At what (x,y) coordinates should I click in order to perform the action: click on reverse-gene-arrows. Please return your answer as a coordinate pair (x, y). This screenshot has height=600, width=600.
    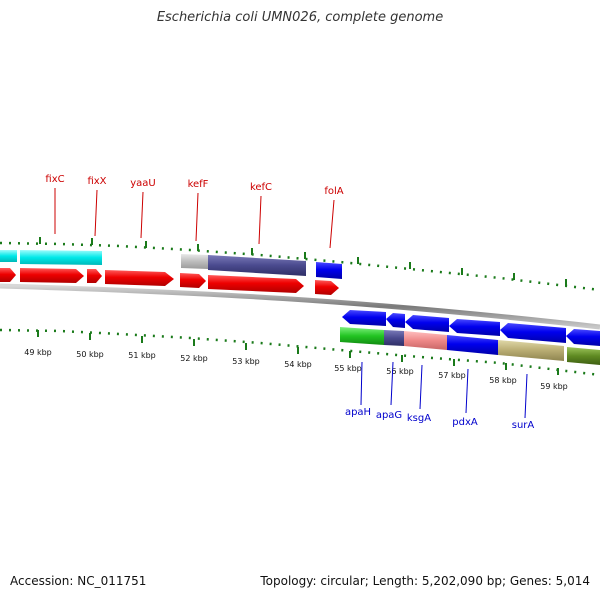
    Looking at the image, I should click on (471, 328).